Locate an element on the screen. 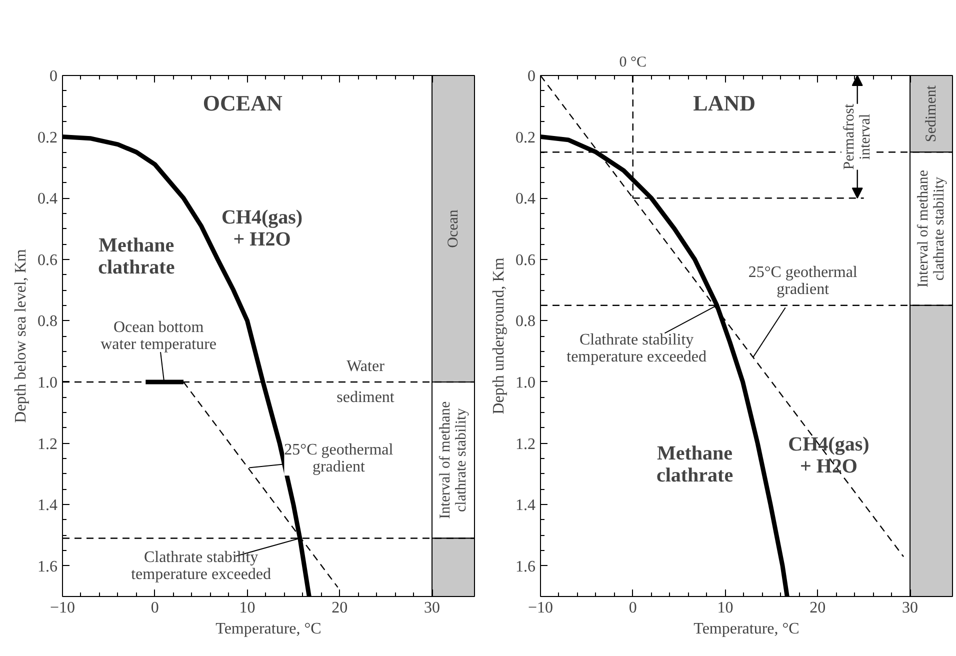 The height and width of the screenshot is (656, 956). band-label: Ocean is located at coordinates (453, 228).